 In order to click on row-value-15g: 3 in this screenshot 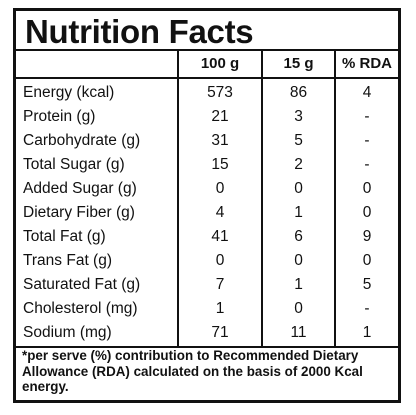, I will do `click(298, 116)`.